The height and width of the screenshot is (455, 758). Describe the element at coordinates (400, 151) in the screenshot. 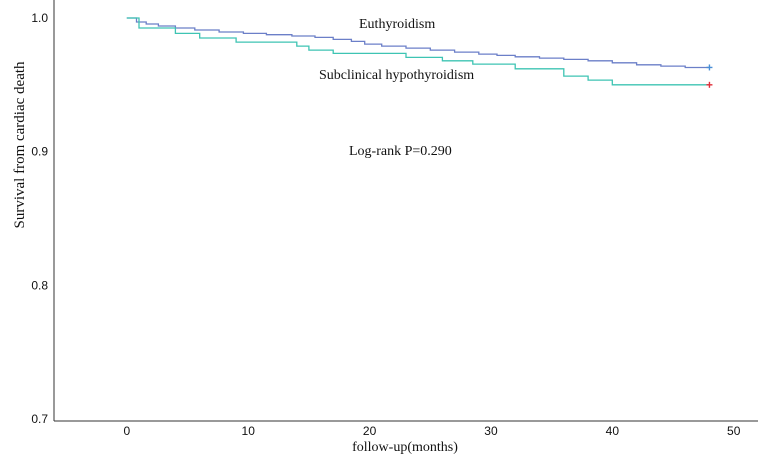

I see `log-rank-annotation: Log-rank P=0.290` at that location.